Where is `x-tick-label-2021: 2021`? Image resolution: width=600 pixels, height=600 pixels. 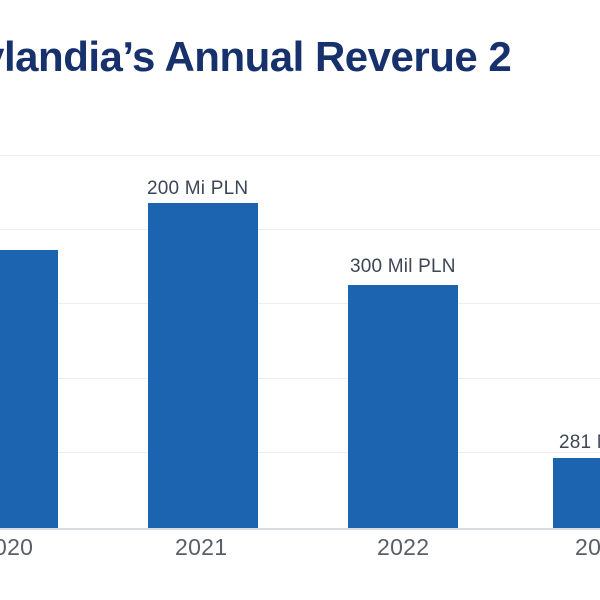
x-tick-label-2021: 2021 is located at coordinates (201, 547).